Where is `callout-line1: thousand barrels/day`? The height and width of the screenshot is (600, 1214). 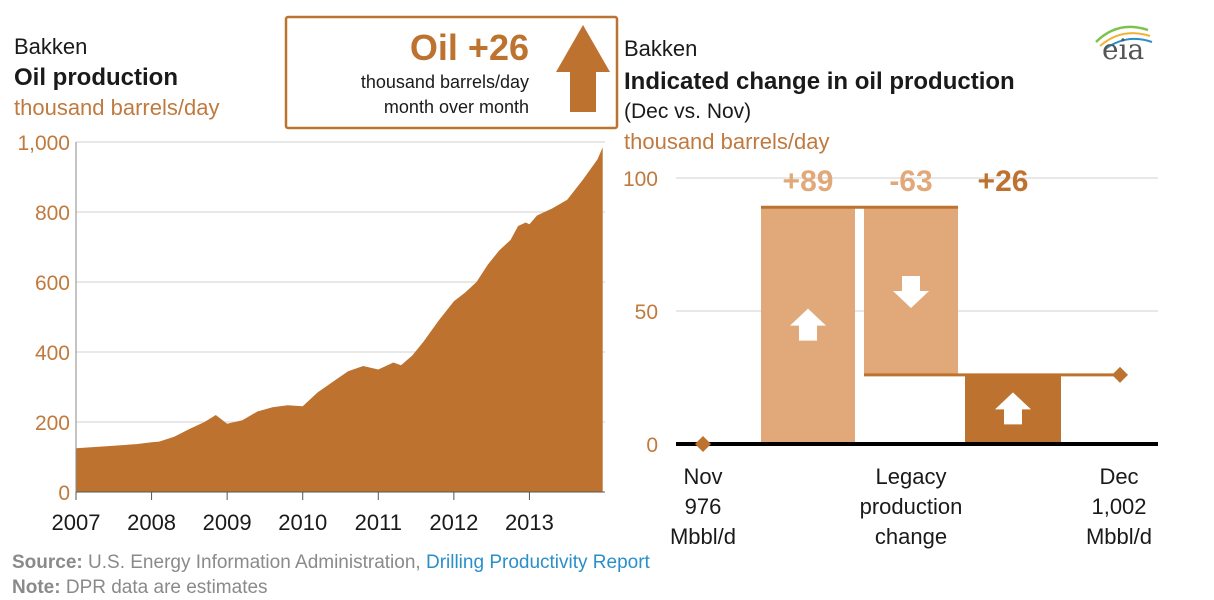
callout-line1: thousand barrels/day is located at coordinates (445, 82).